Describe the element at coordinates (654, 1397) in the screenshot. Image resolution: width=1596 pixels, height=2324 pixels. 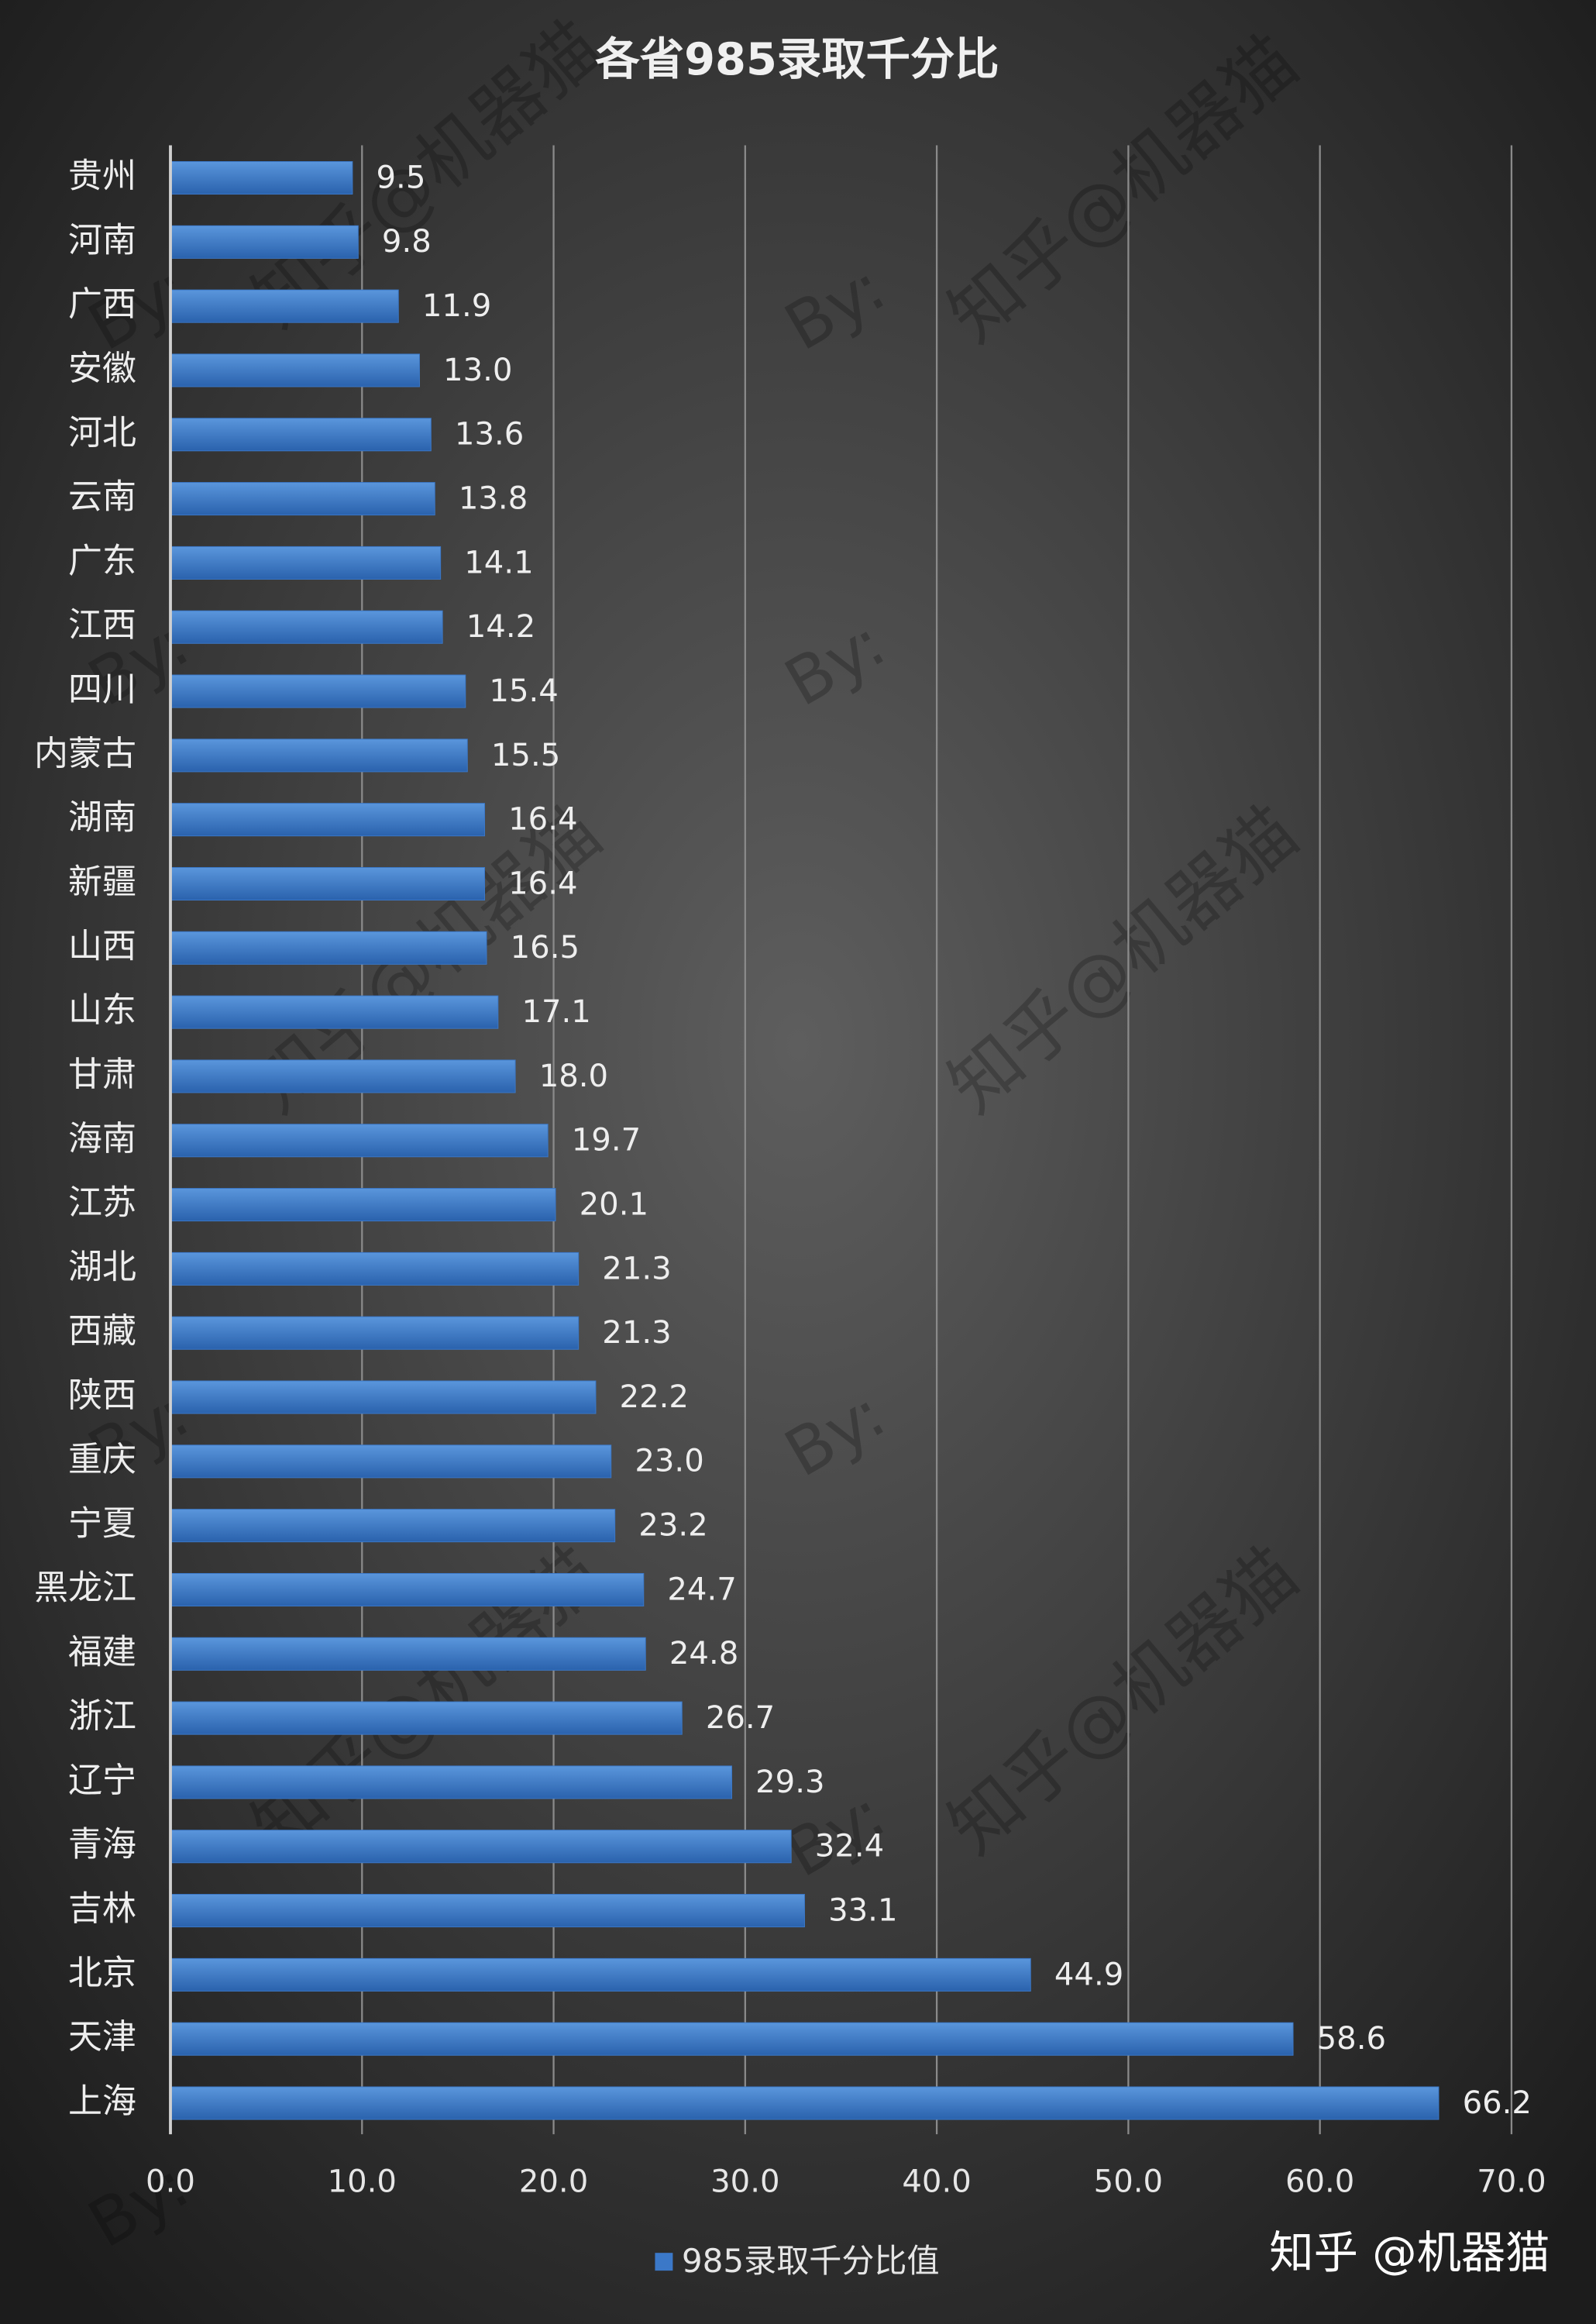
I see `data-label: 22.2` at that location.